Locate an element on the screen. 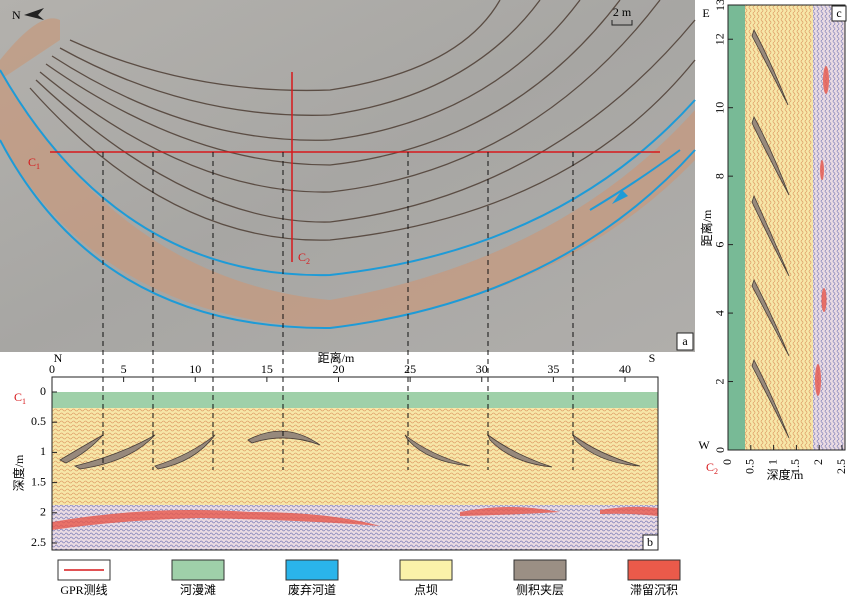  channel-fill is located at coordinates (30, 49).